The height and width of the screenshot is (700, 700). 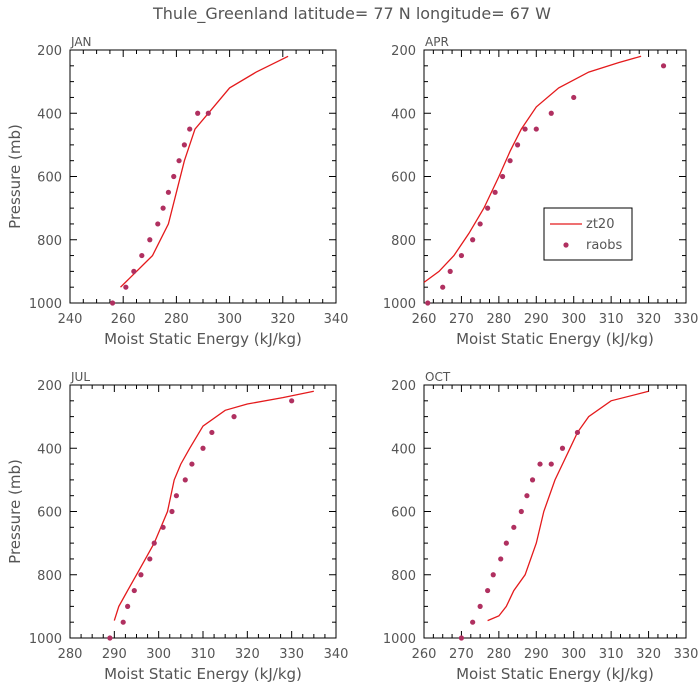 I want to click on legend: zt20 raobs, so click(x=588, y=234).